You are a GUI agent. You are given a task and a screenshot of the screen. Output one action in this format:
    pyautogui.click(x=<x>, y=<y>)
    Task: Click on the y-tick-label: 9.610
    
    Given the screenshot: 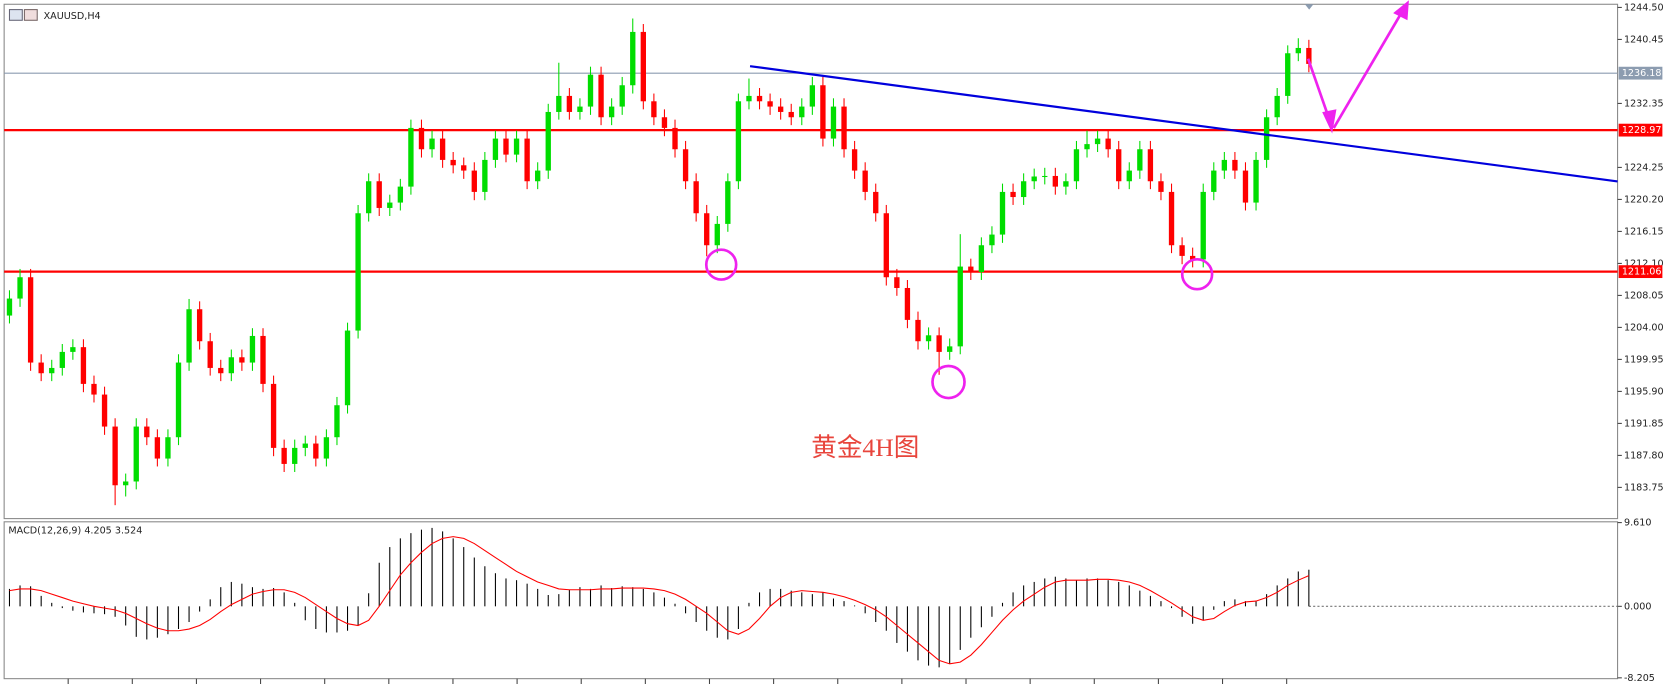 What is the action you would take?
    pyautogui.click(x=1637, y=523)
    